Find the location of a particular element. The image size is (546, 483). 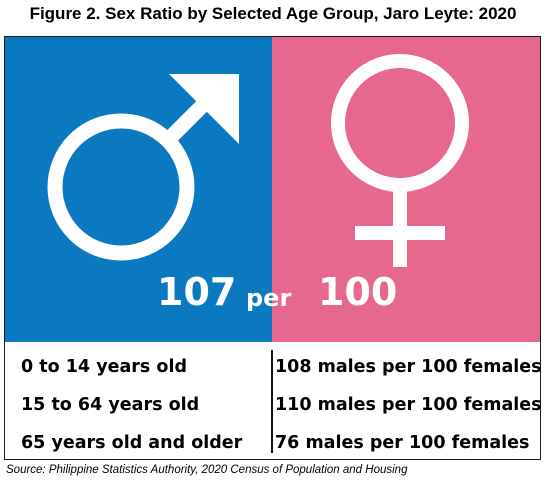

headline-per-label: per is located at coordinates (269, 298).